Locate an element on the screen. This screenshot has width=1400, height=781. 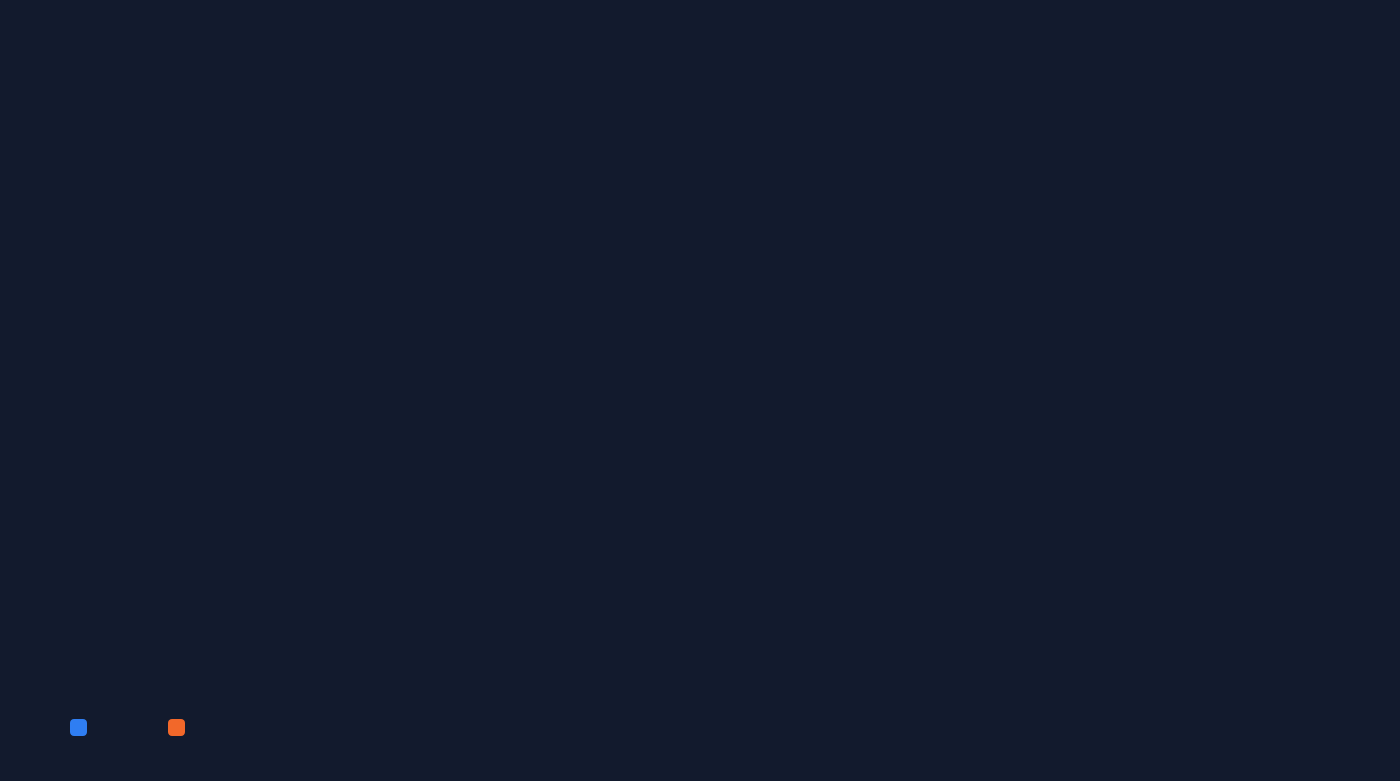
legend-item-mailerlite is located at coordinates (85, 727).